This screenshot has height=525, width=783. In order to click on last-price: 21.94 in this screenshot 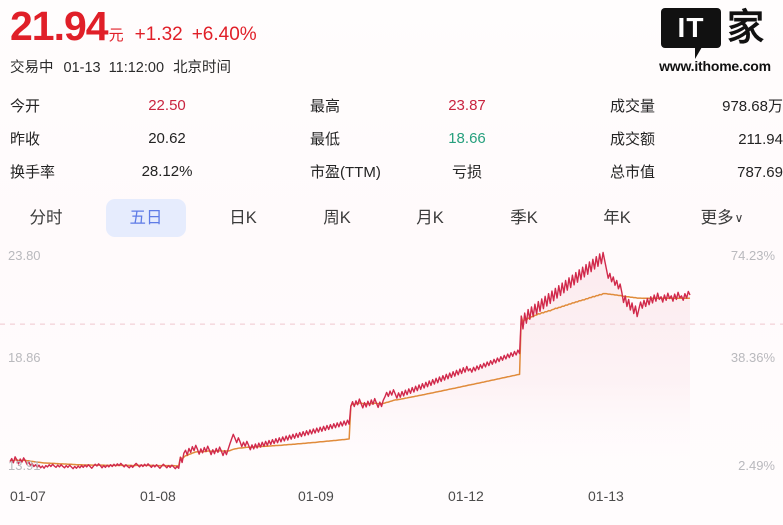, I will do `click(59, 26)`.